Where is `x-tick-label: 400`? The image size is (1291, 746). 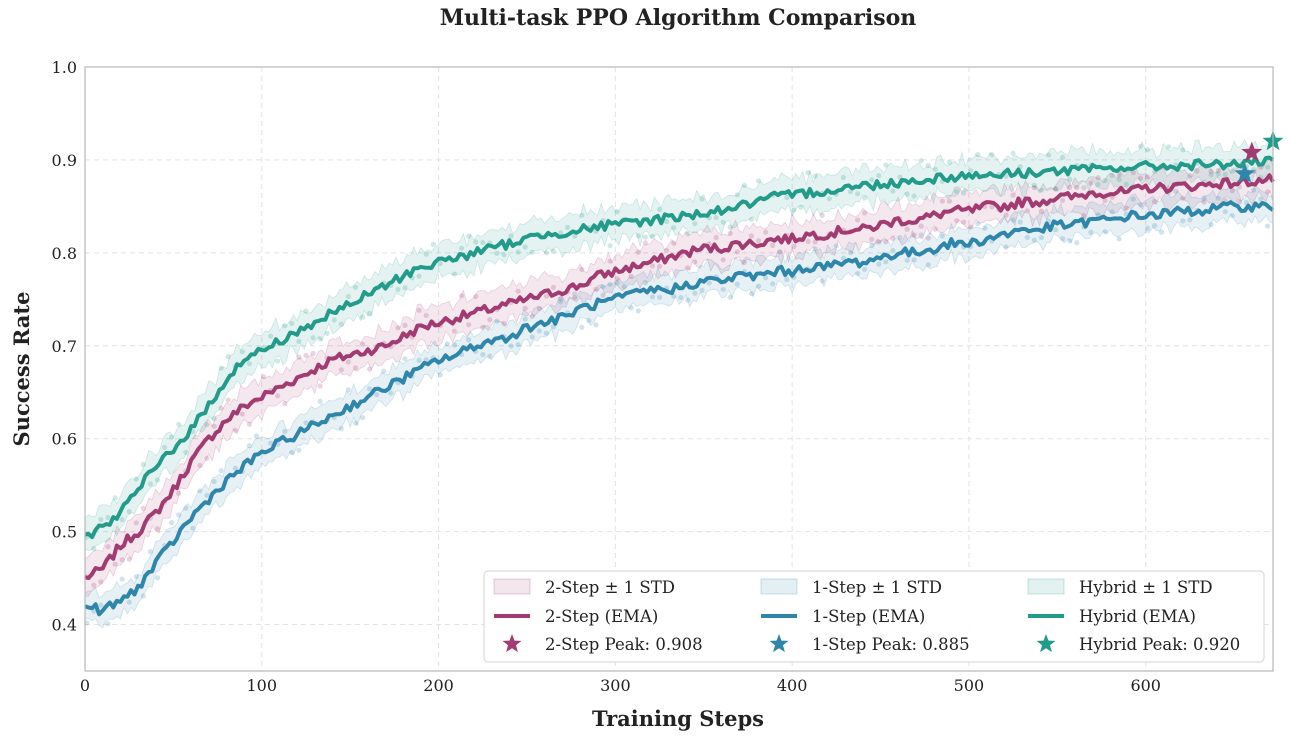 x-tick-label: 400 is located at coordinates (792, 685).